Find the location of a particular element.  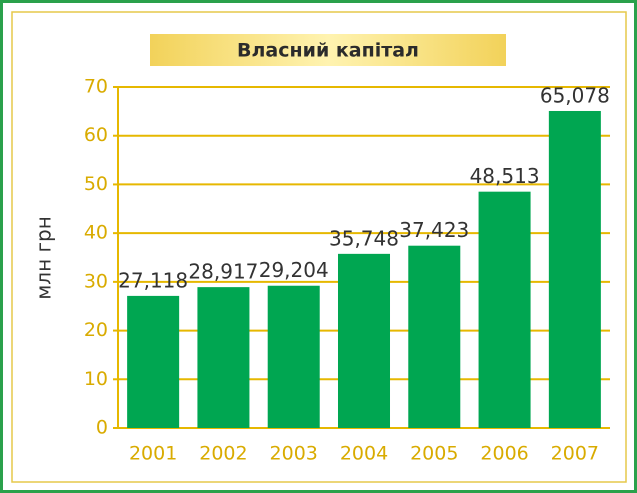

chart-title: Власний капітал is located at coordinates (328, 51).